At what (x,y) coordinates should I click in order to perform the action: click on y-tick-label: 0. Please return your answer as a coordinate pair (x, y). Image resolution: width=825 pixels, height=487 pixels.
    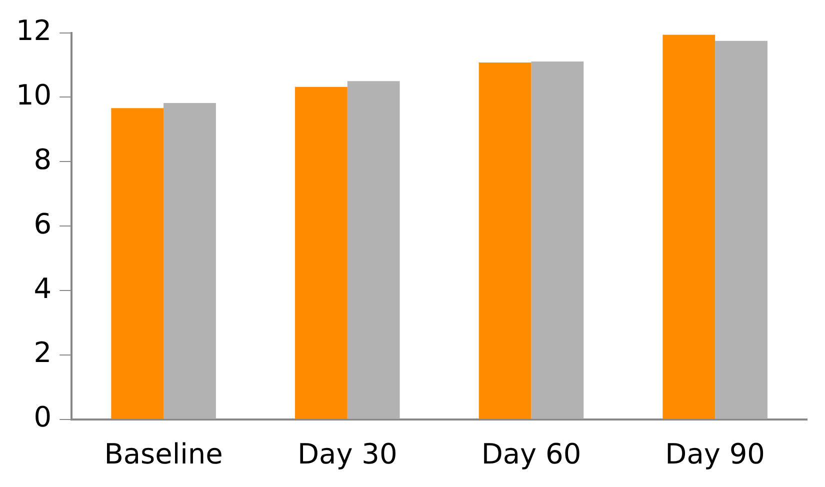
    Looking at the image, I should click on (43, 417).